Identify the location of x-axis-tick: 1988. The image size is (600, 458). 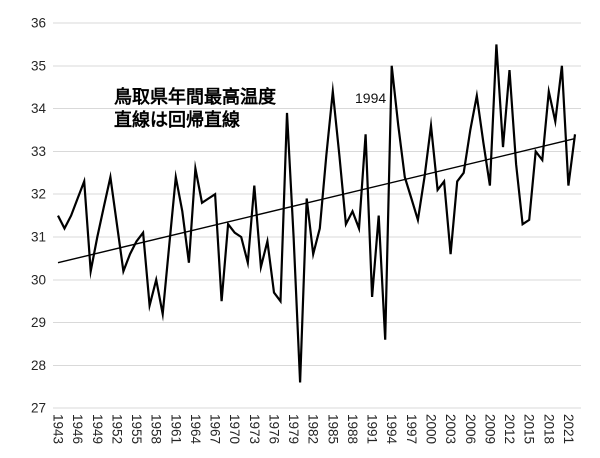
(352, 429).